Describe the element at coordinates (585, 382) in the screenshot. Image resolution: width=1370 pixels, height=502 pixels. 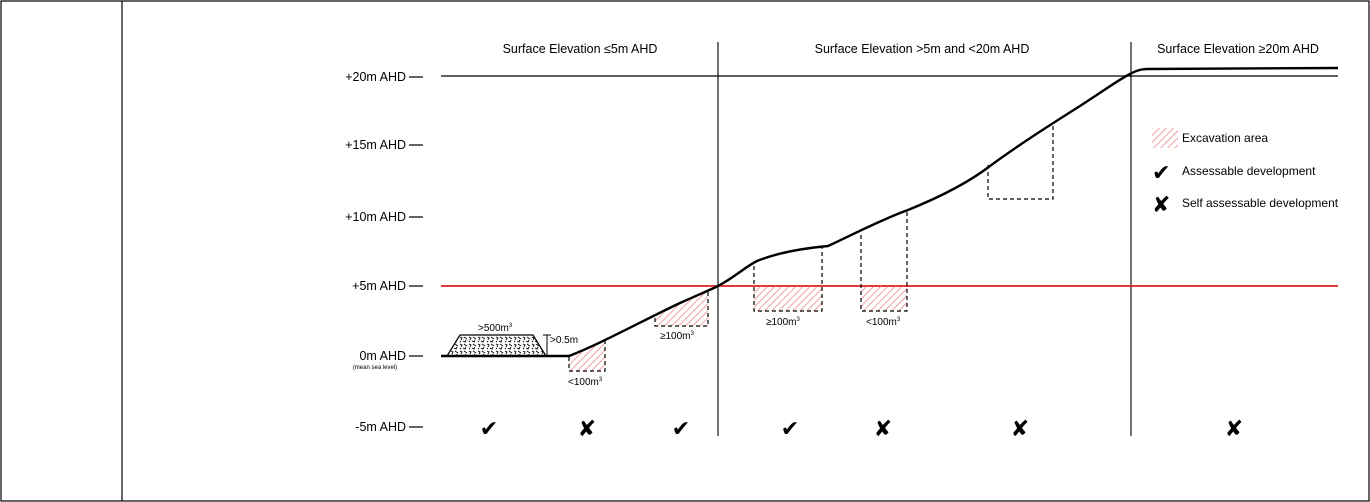
I see `excavation-1-volume: <100m3` at that location.